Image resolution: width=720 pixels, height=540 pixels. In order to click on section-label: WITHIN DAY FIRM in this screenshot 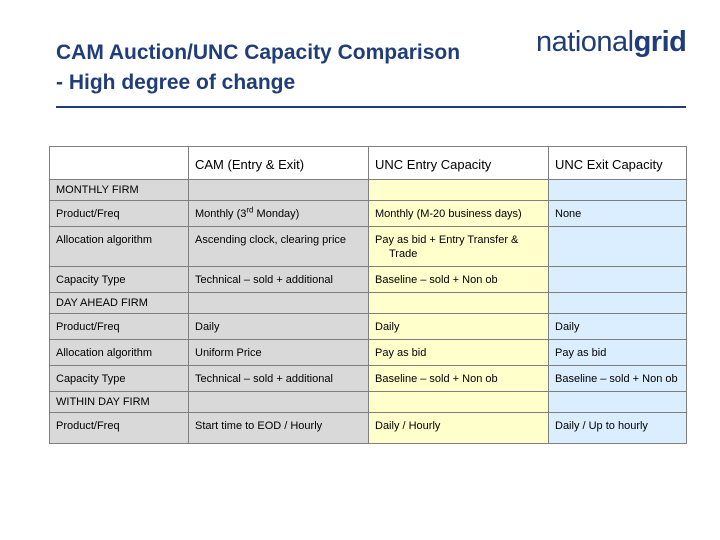, I will do `click(119, 402)`.